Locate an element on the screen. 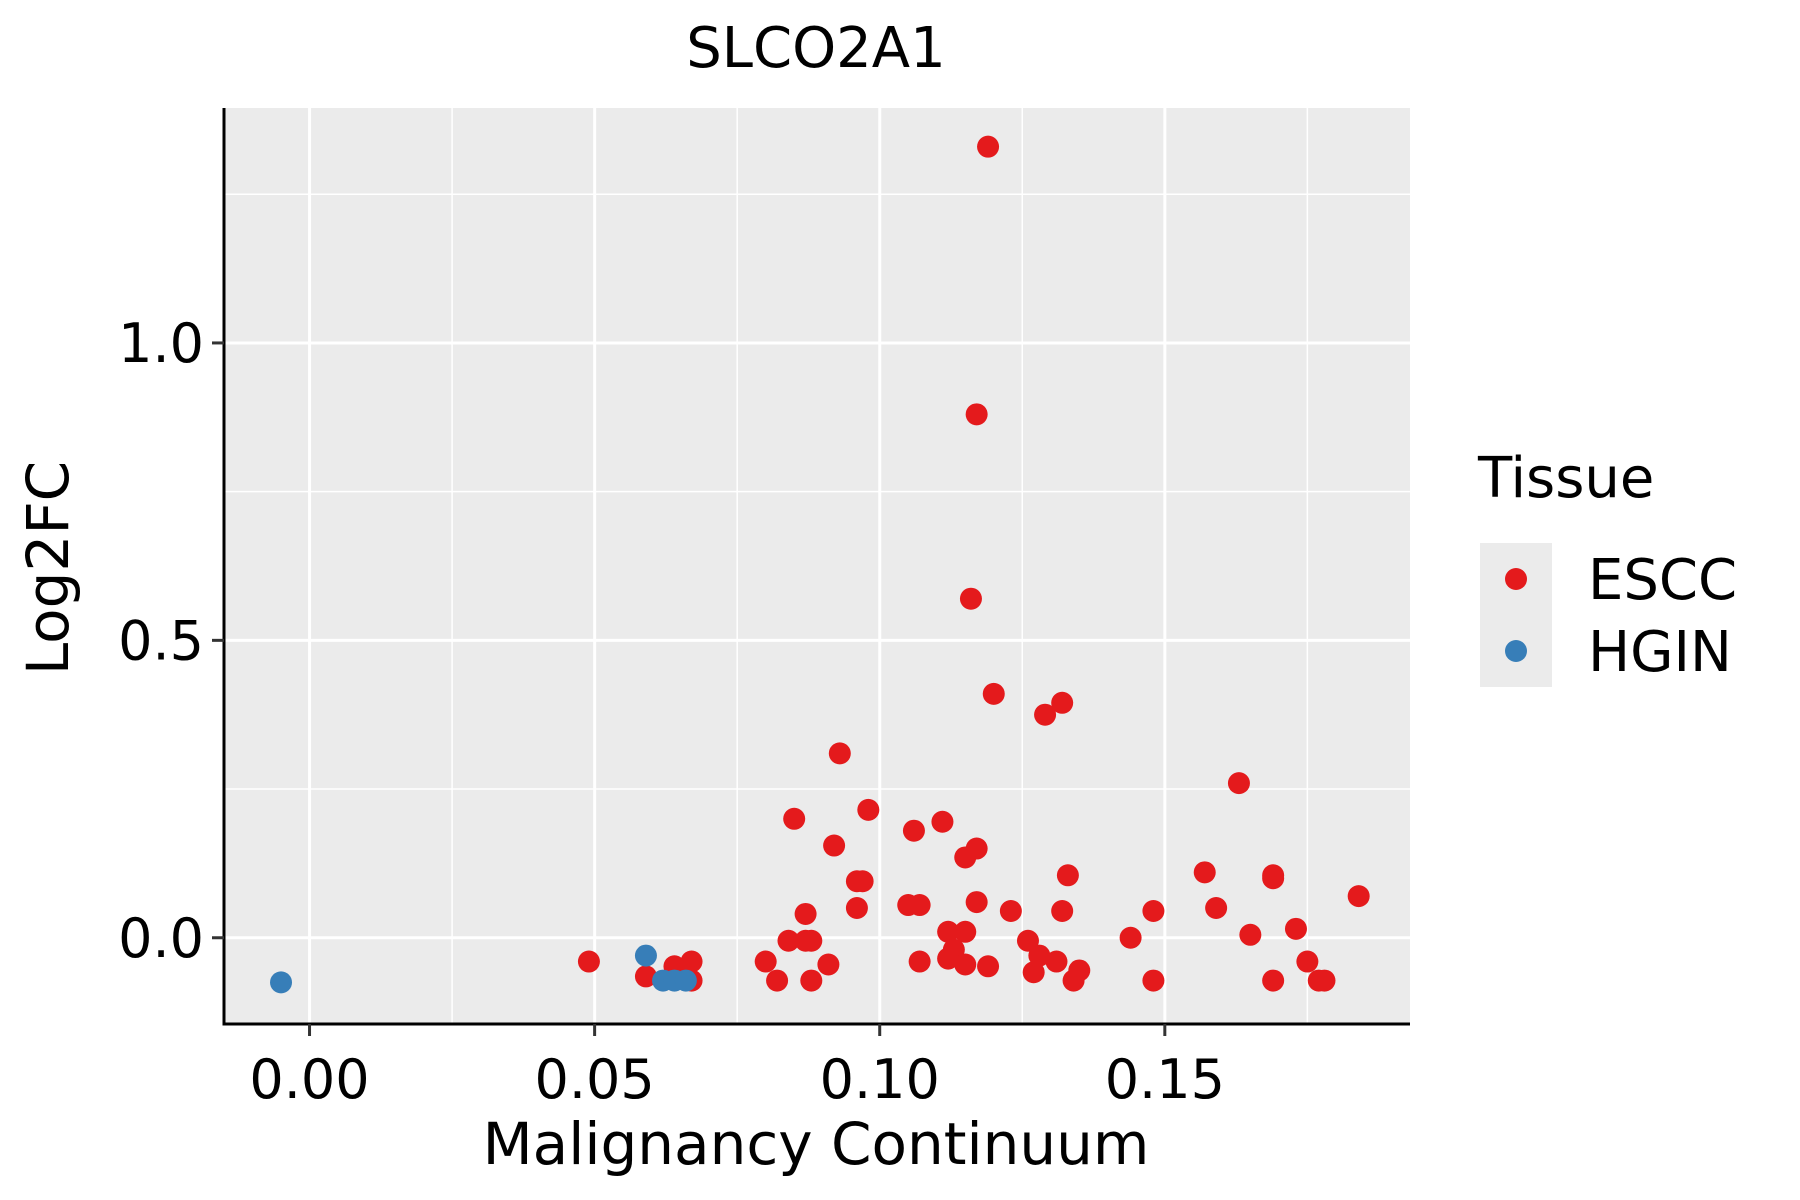 The height and width of the screenshot is (1200, 1800). y-tick-label: 0.5 is located at coordinates (161, 640).